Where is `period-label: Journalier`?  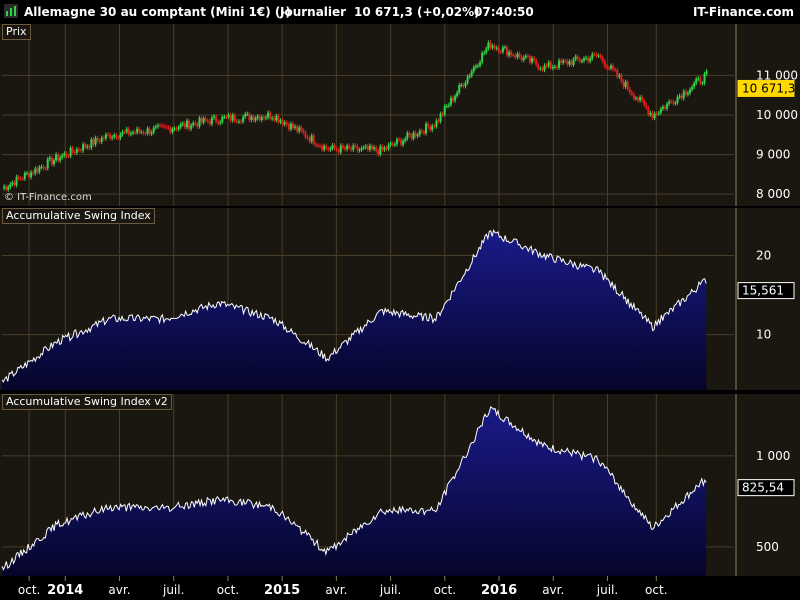 period-label: Journalier is located at coordinates (313, 12).